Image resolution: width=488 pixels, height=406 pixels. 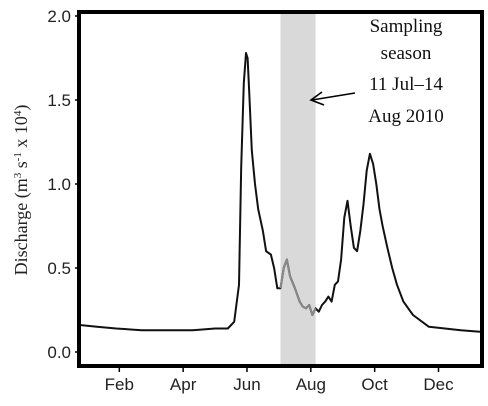 I want to click on annotation-line: season, so click(x=406, y=53).